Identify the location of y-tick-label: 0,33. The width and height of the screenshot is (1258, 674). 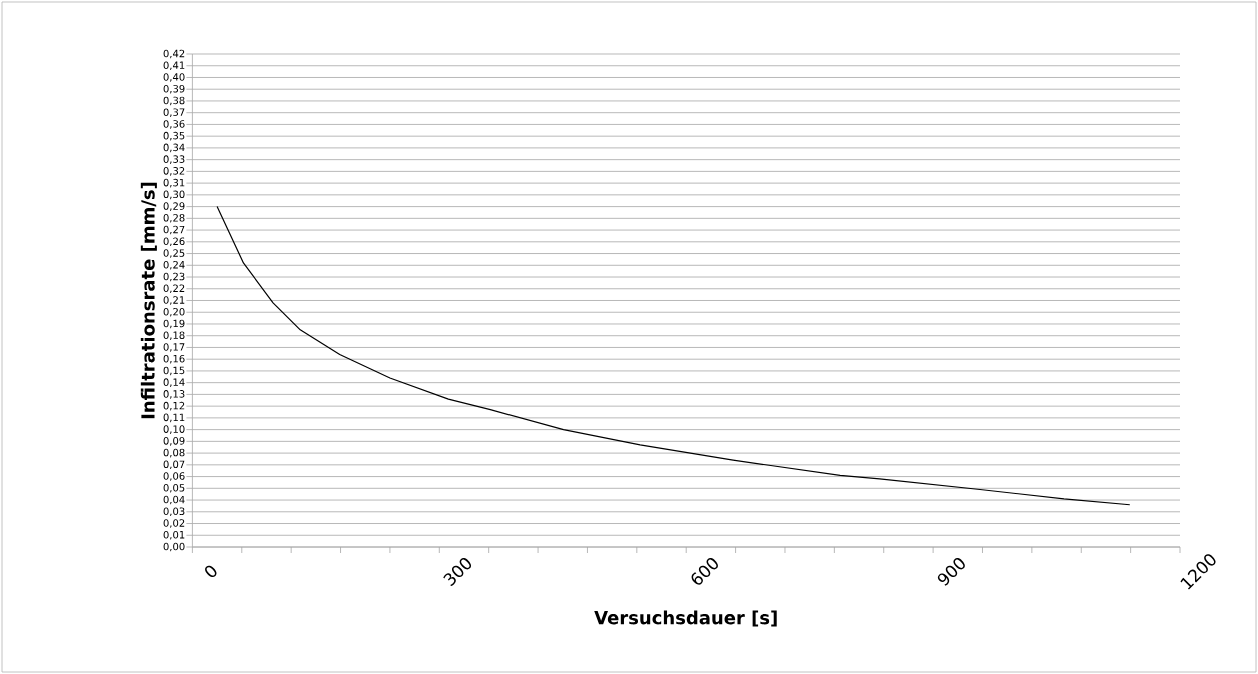
(174, 159).